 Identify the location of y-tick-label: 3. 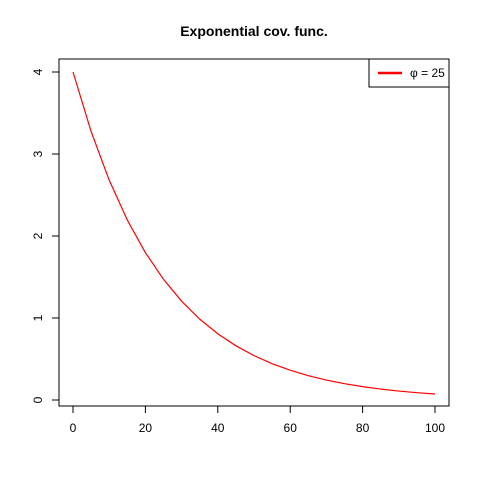
(38, 153).